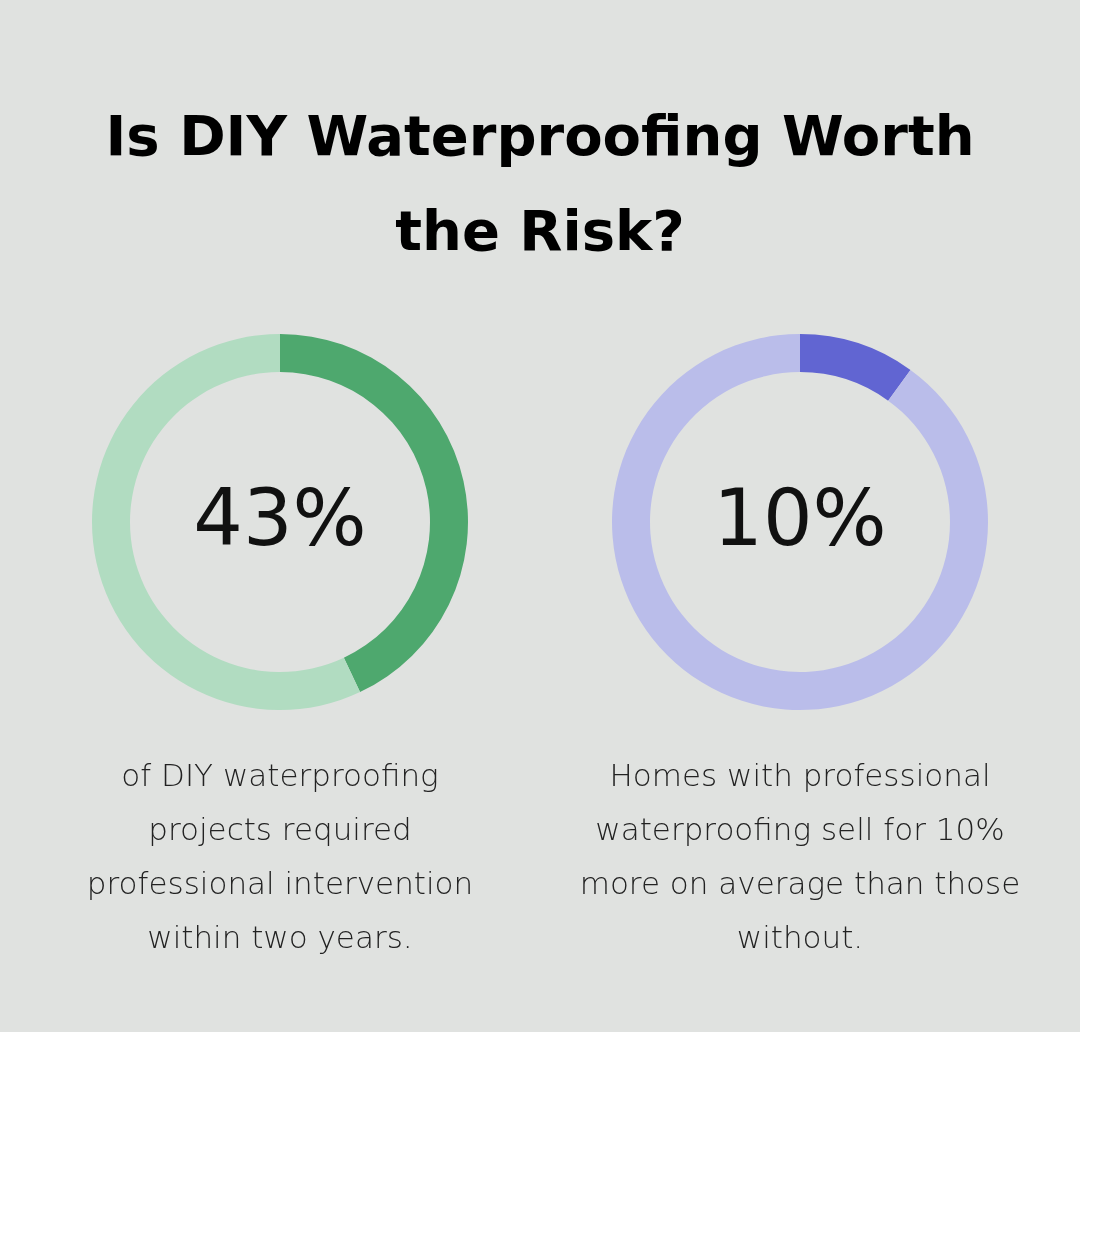 This screenshot has width=1120, height=1258. Describe the element at coordinates (280, 856) in the screenshot. I see `text: of DIY waterproofing projects required professional intervention within two years.` at that location.